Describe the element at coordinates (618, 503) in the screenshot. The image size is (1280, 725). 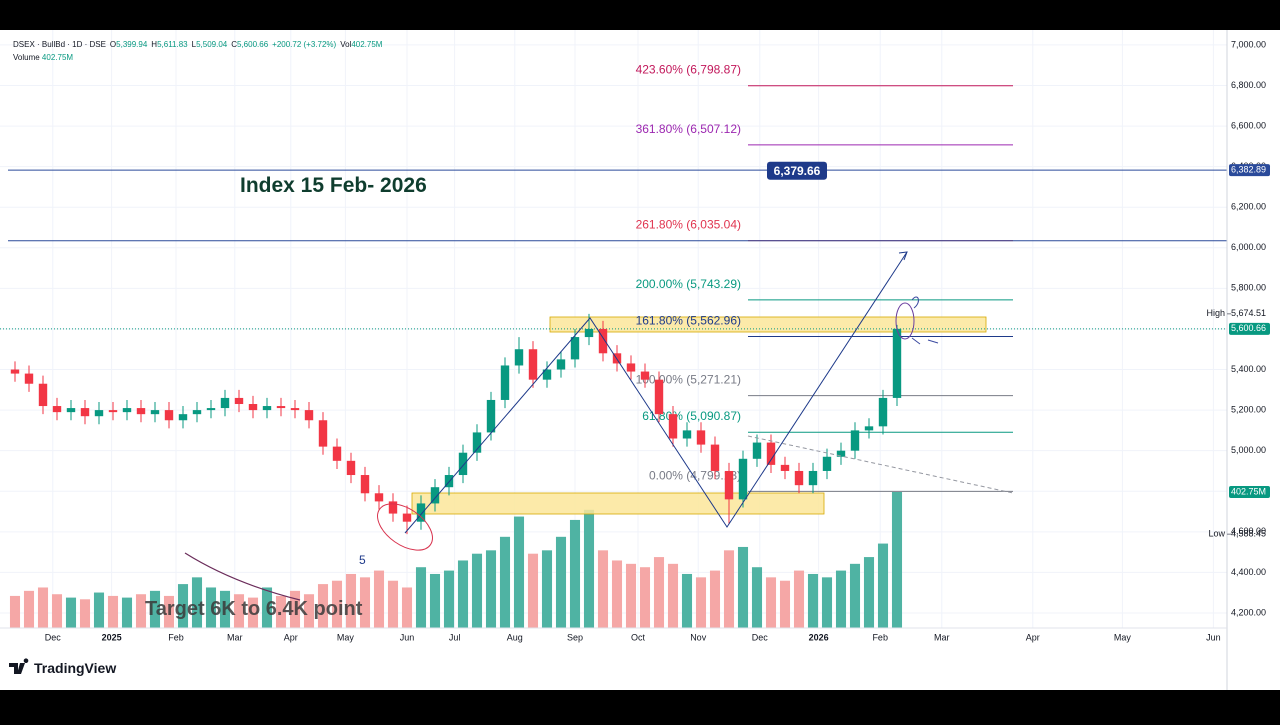
I see `support-zone` at that location.